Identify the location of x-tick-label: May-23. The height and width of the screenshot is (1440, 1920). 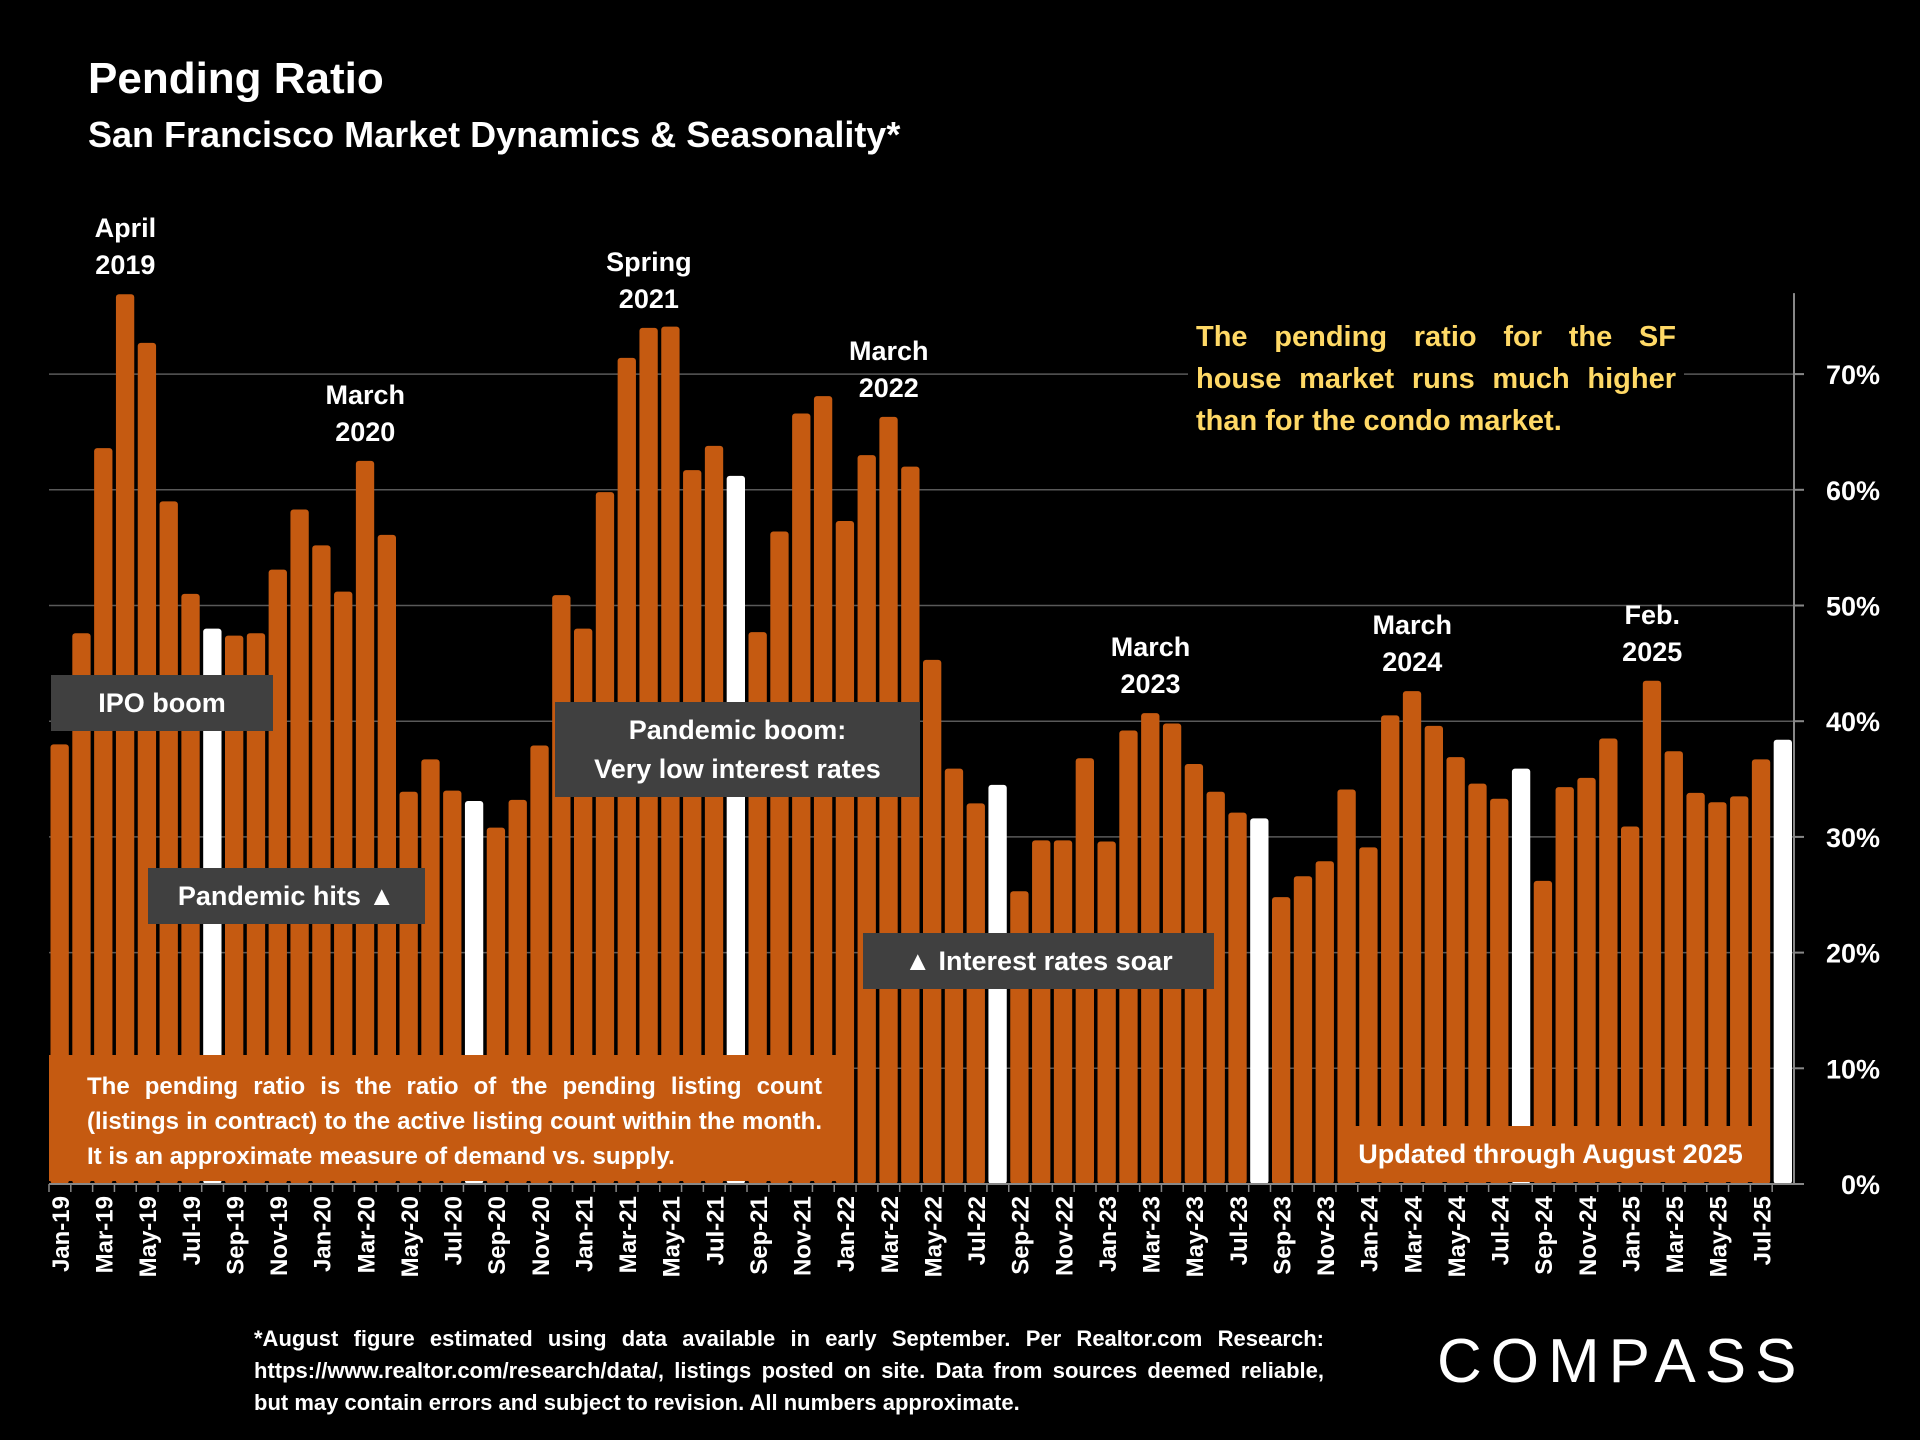
(1195, 1236).